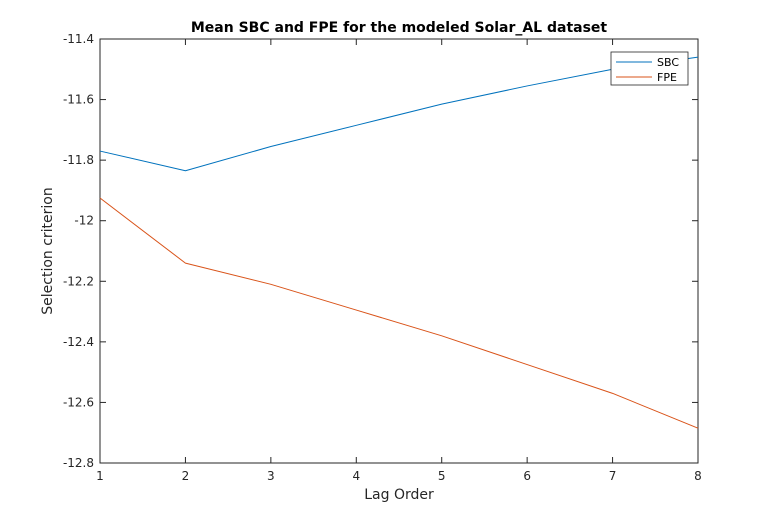  What do you see at coordinates (356, 476) in the screenshot?
I see `x-tick-label: 4` at bounding box center [356, 476].